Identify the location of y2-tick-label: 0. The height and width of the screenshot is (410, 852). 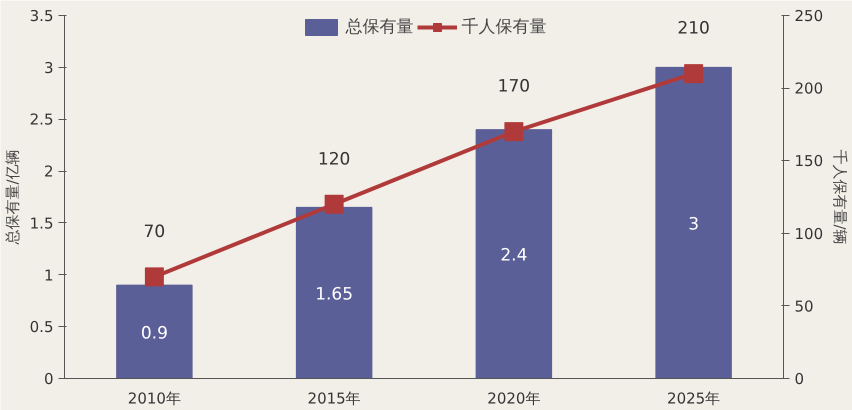
(799, 379).